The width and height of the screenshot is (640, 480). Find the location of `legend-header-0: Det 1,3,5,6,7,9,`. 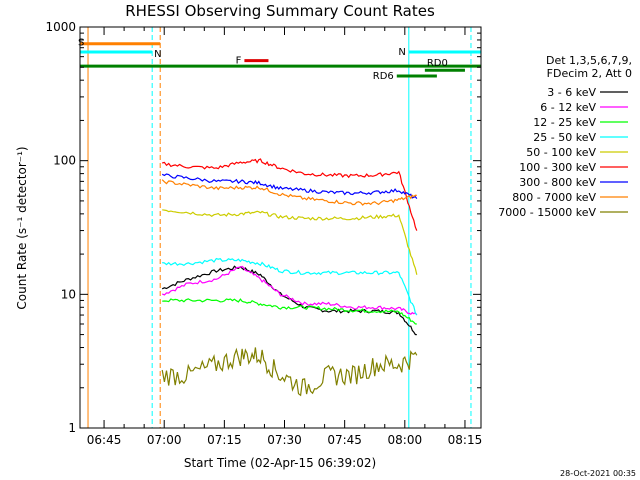

legend-header-0: Det 1,3,5,6,7,9, is located at coordinates (589, 60).